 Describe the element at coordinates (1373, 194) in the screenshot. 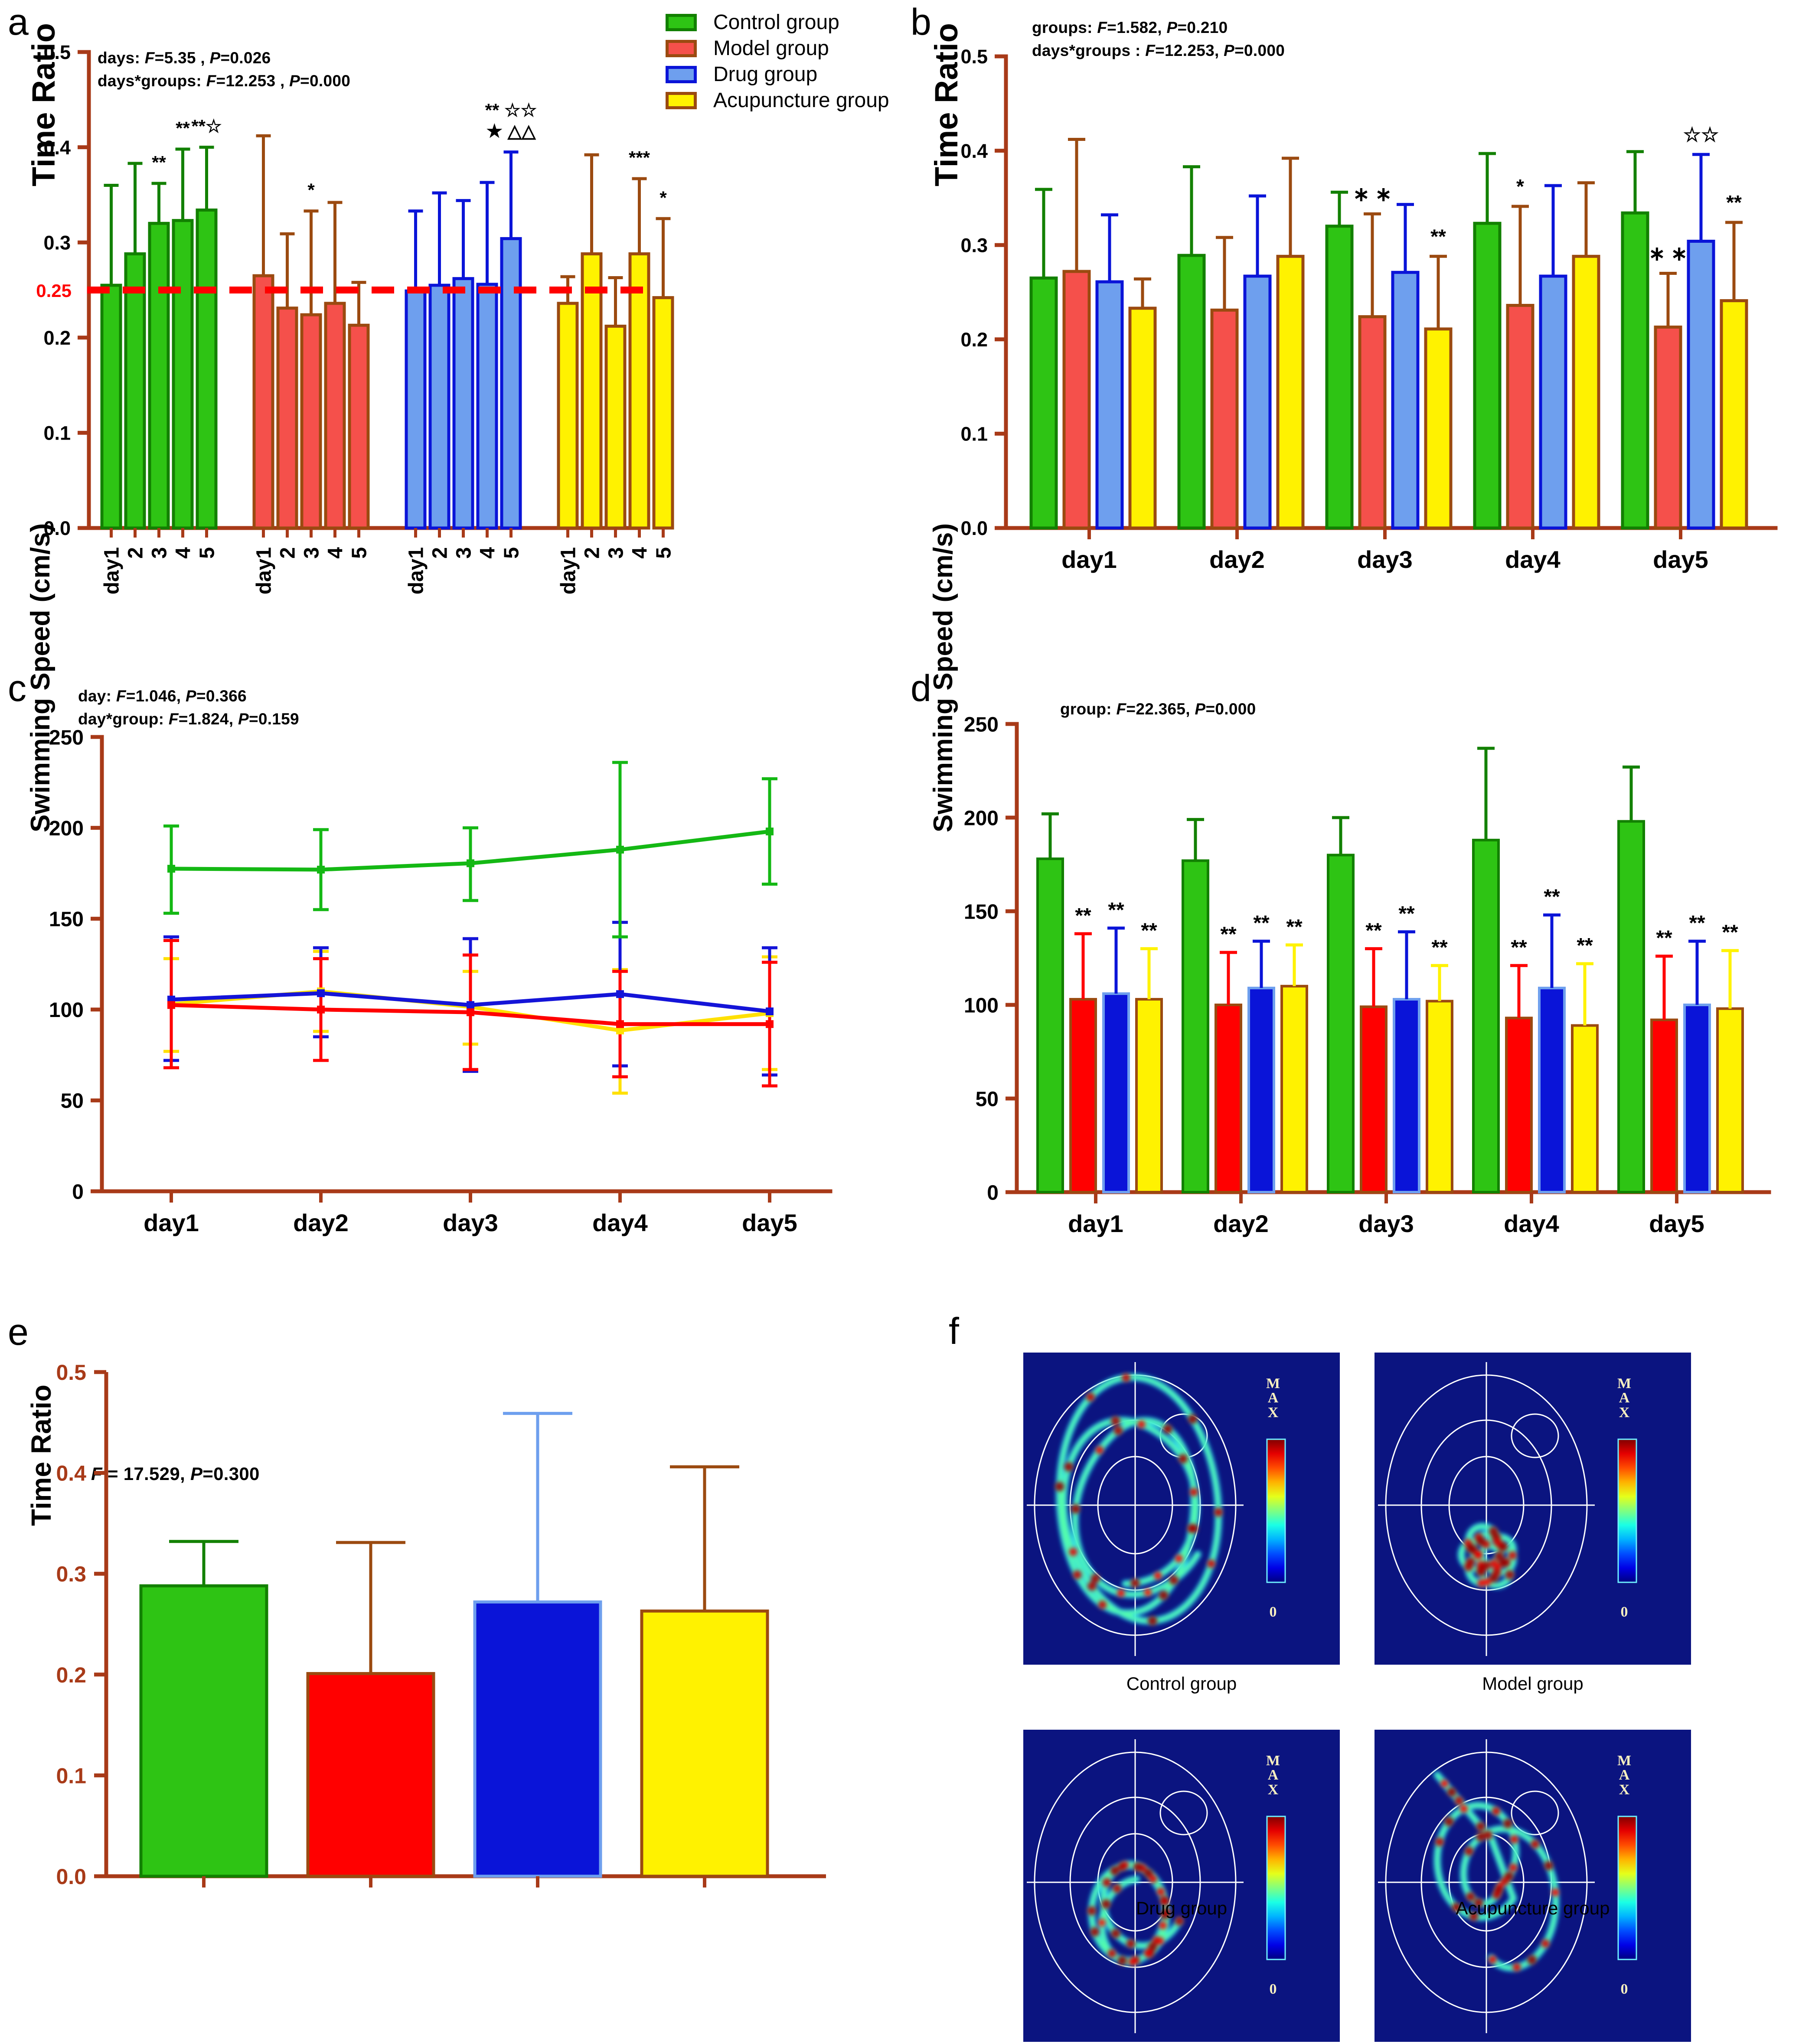

I see `significance-marker: ∗ ∗` at that location.